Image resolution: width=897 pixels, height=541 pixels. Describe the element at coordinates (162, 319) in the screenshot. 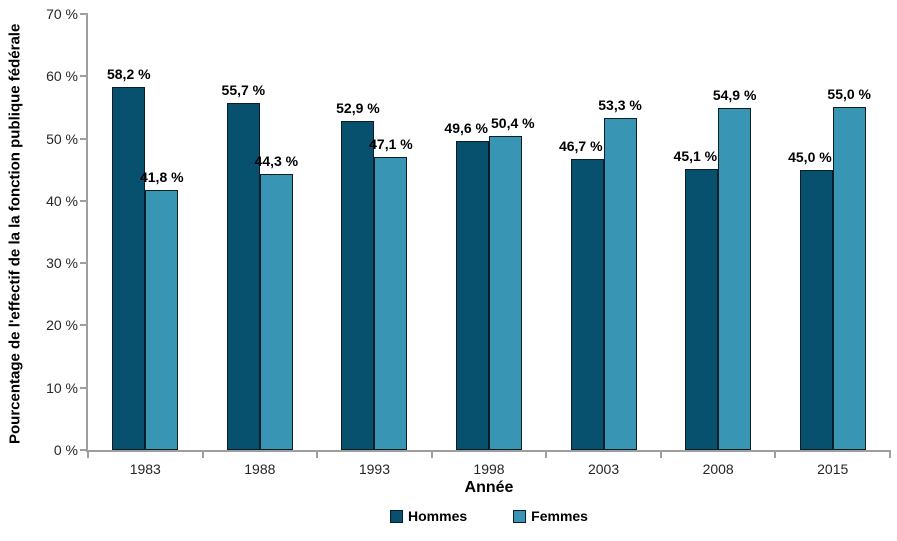

I see `bar-femmes-1983` at that location.